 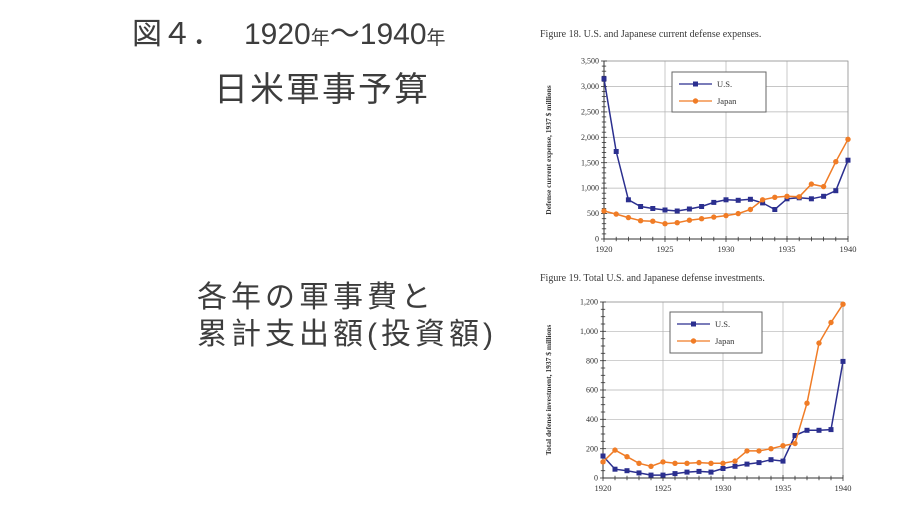 I want to click on svg-text: 400, so click(x=592, y=419).